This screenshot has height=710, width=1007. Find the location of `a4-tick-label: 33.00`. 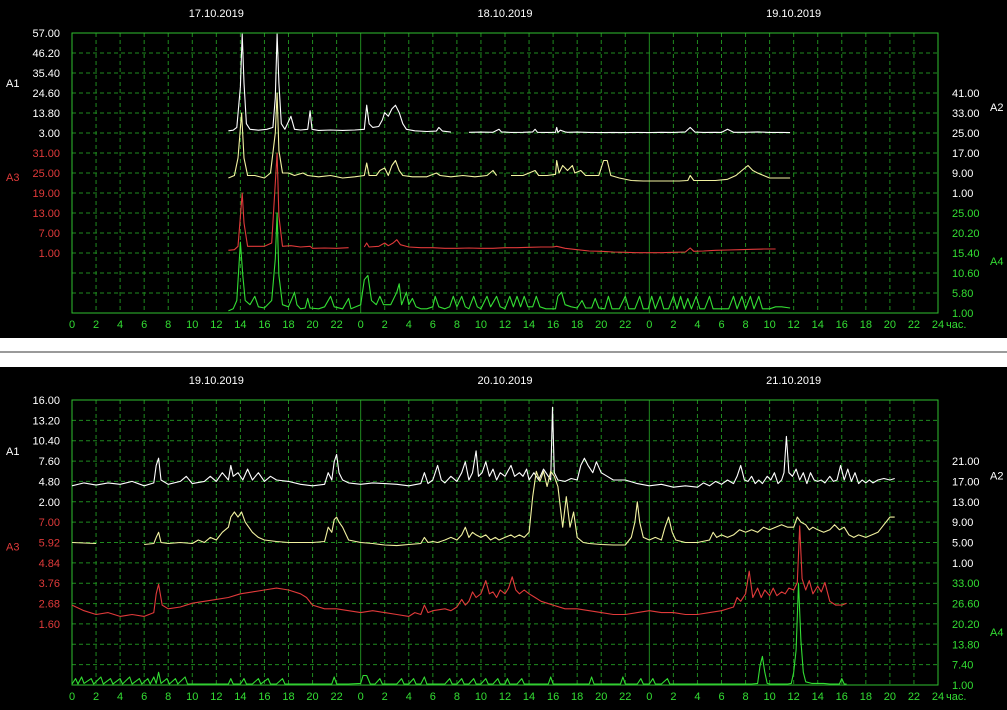

a4-tick-label: 33.00 is located at coordinates (966, 584).